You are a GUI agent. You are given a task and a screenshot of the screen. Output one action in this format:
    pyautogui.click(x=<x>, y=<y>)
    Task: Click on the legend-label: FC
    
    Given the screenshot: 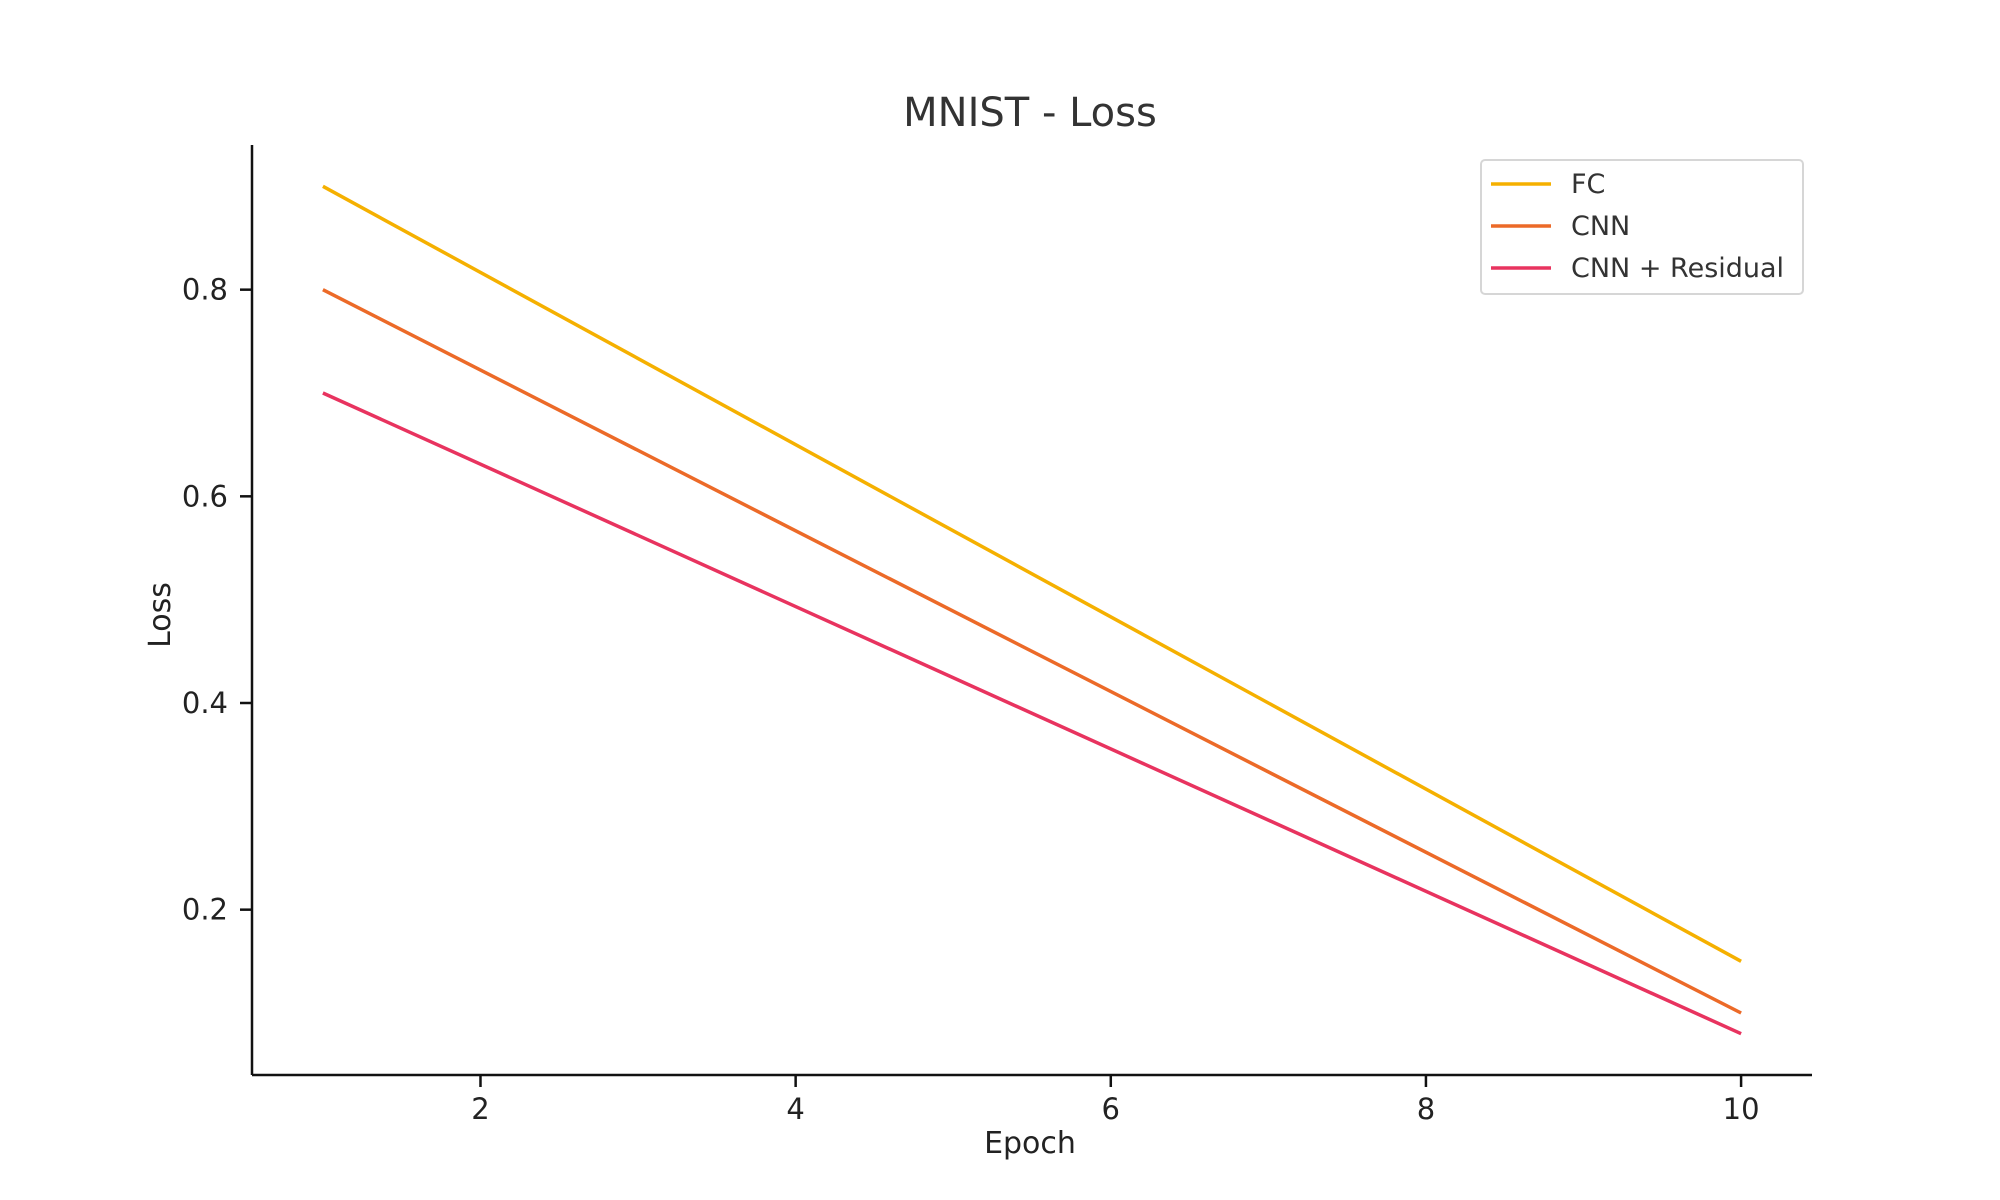 What is the action you would take?
    pyautogui.click(x=1588, y=184)
    